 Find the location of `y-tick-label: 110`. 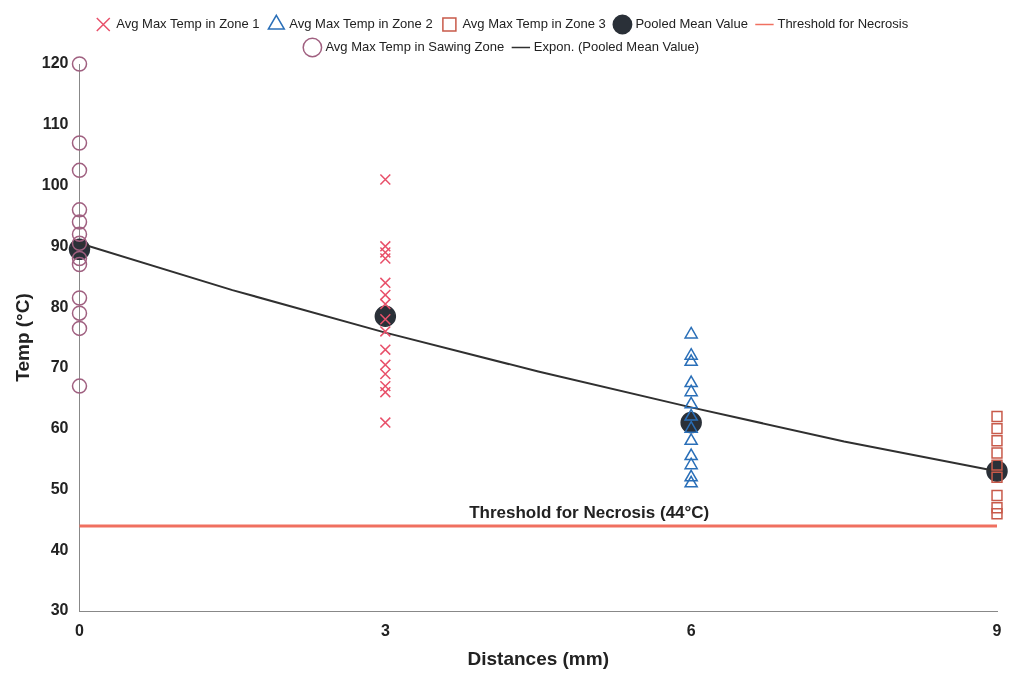

y-tick-label: 110 is located at coordinates (55, 124).